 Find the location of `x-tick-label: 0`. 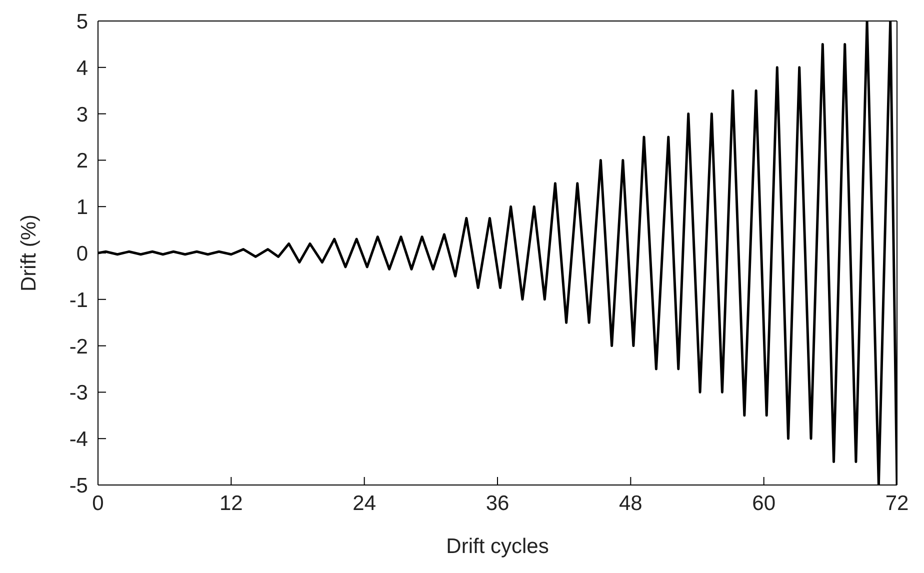

x-tick-label: 0 is located at coordinates (98, 503).